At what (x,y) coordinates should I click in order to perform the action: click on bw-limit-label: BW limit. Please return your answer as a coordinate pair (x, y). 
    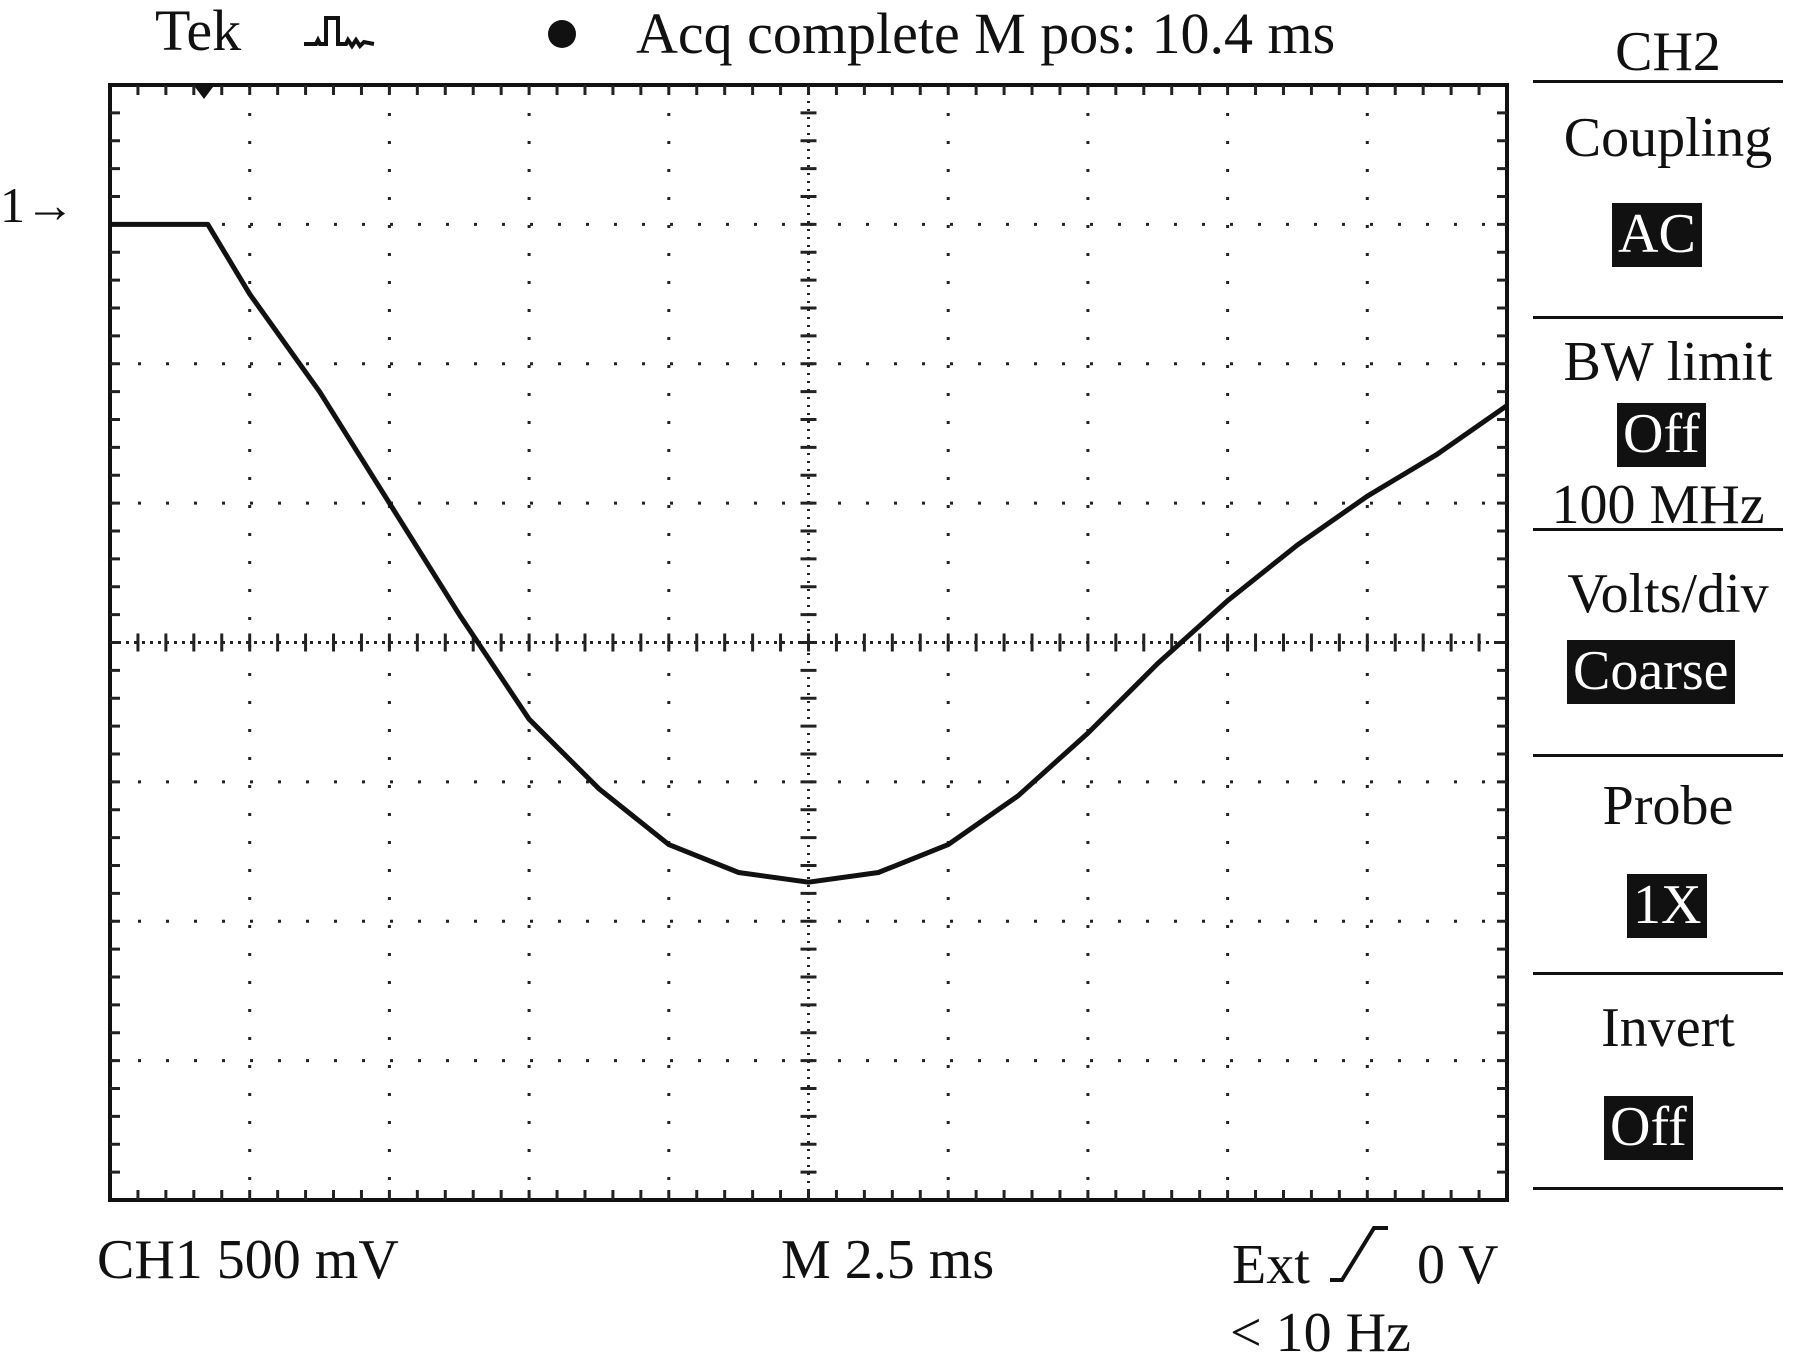
    Looking at the image, I should click on (1668, 362).